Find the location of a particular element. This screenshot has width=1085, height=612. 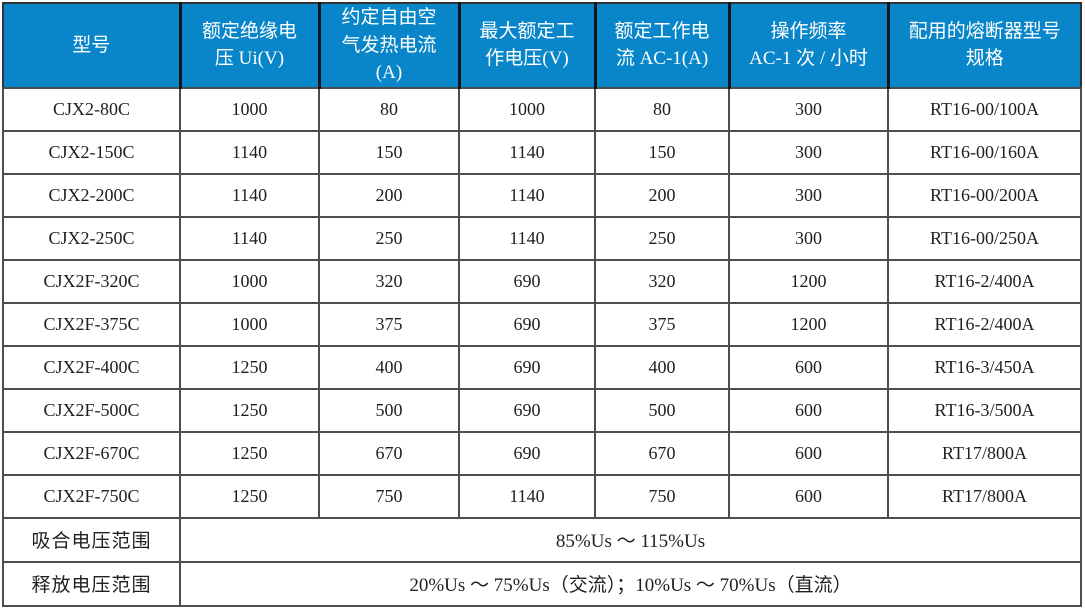

model-cell: CJX2-150C is located at coordinates (91, 152).